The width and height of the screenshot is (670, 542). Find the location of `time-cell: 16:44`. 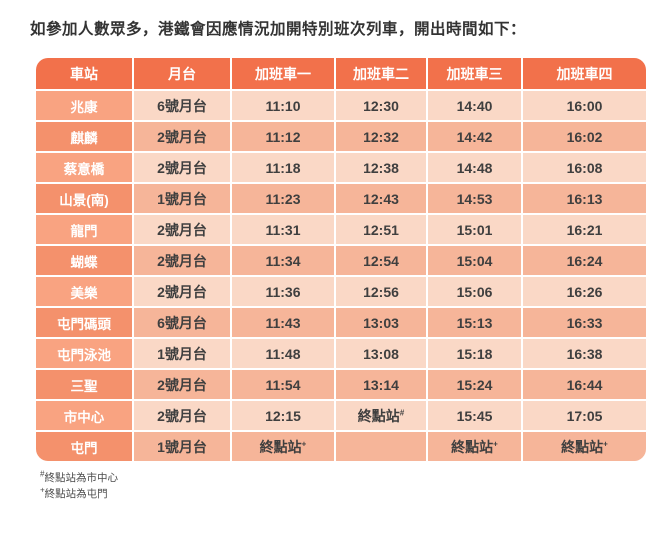

time-cell: 16:44 is located at coordinates (584, 384).